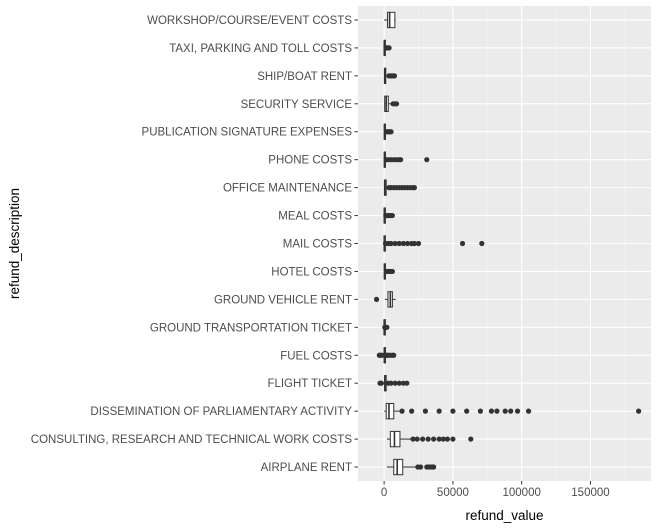  I want to click on y-tick-label: SHIP/BOAT RENT, so click(304, 77).